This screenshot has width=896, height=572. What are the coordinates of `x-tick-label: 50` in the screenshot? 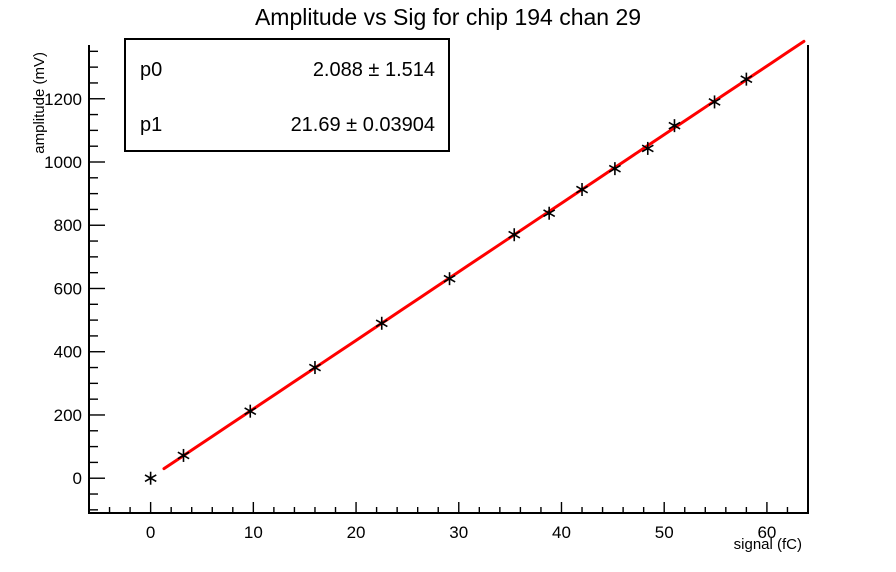 It's located at (664, 532).